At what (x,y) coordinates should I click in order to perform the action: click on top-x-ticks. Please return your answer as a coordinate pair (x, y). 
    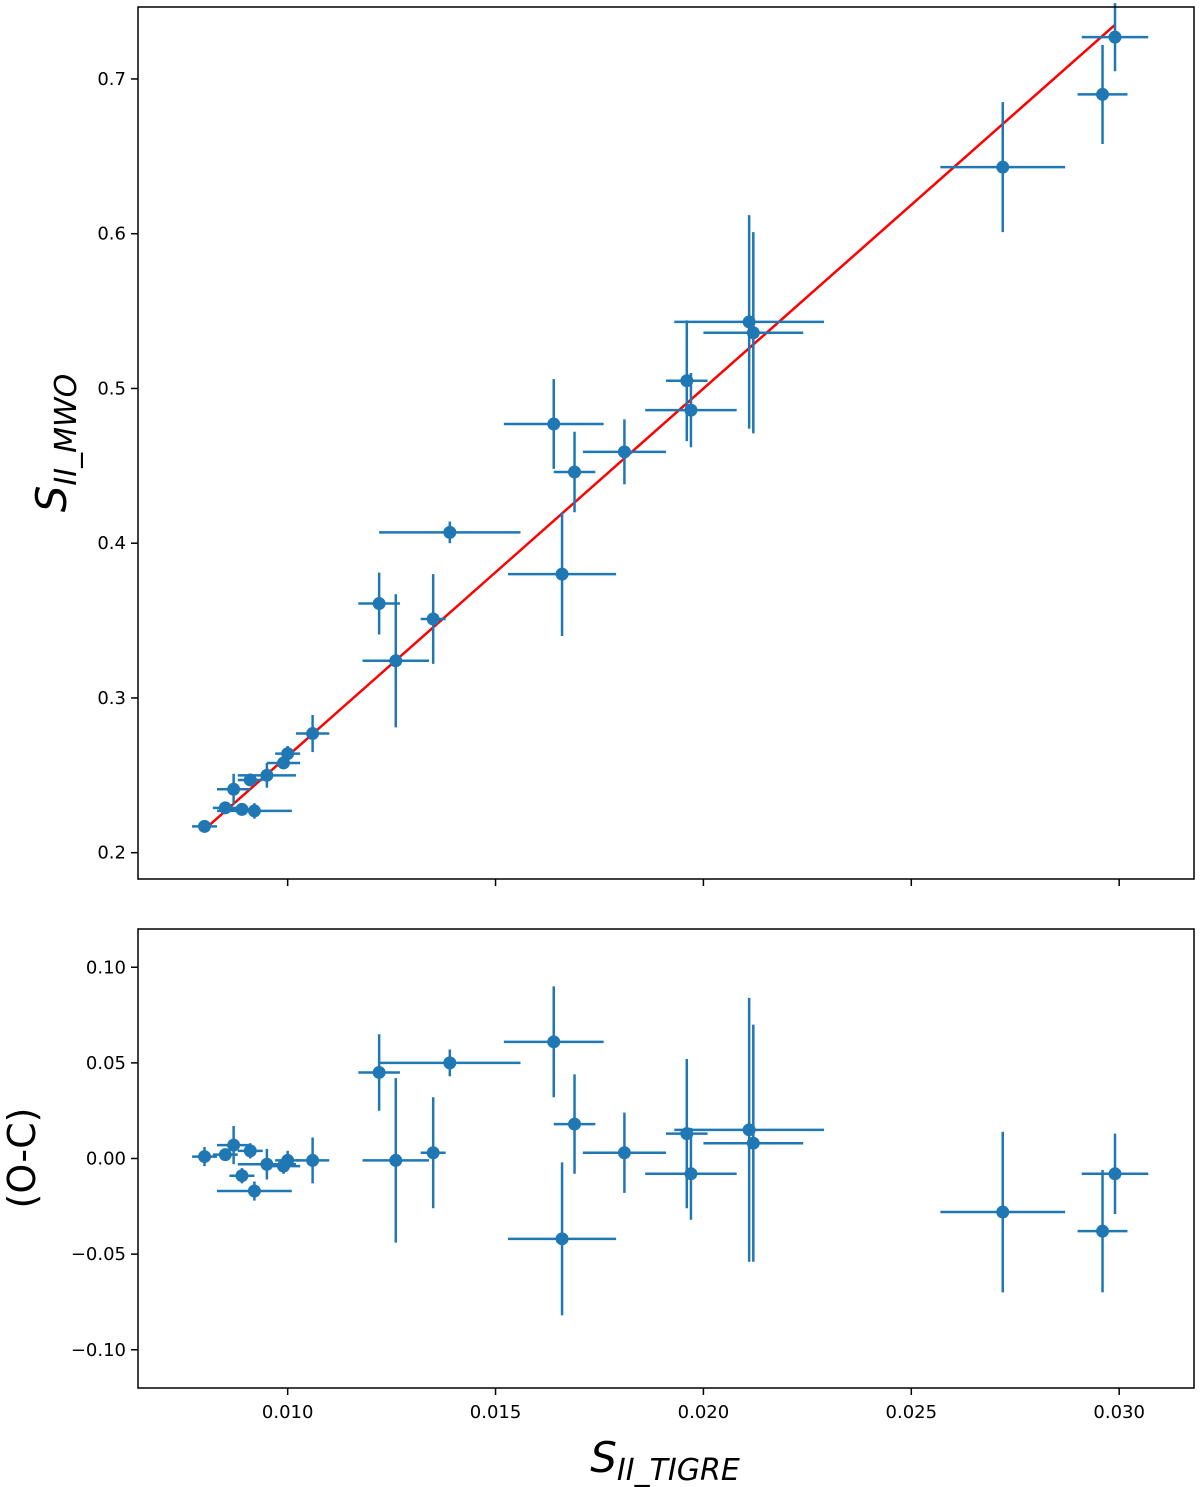
    Looking at the image, I should click on (703, 882).